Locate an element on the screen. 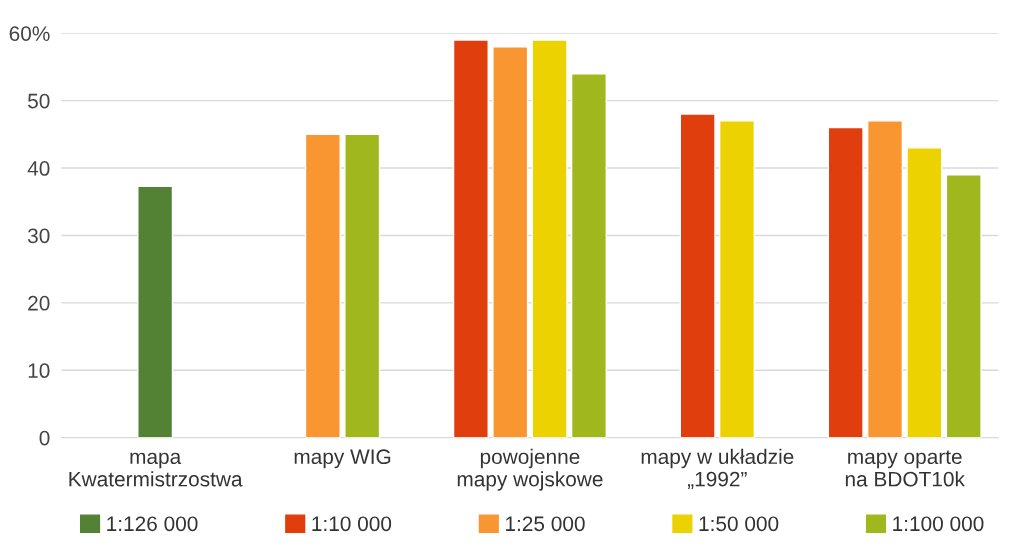  x-tick-label: powojenne mapy wojskowe is located at coordinates (530, 469).